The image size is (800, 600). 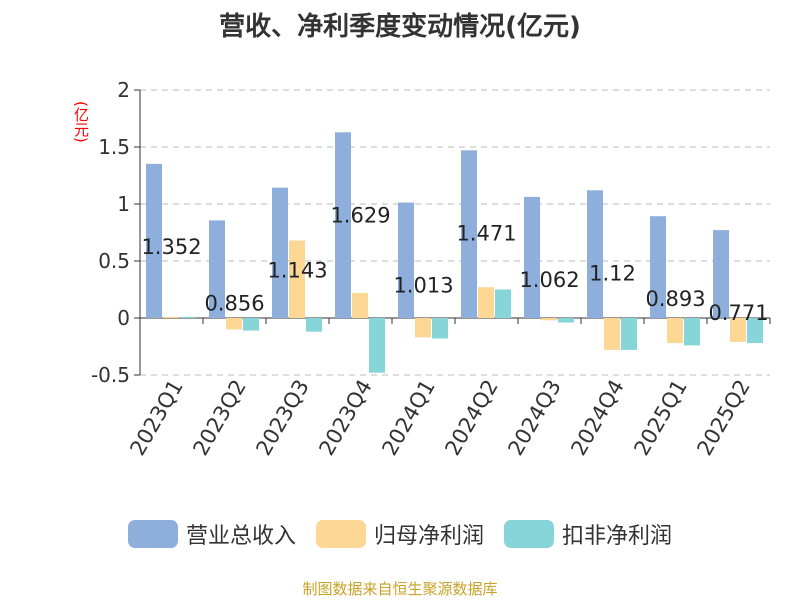 What do you see at coordinates (597, 418) in the screenshot?
I see `x-tick-label: 2024Q4` at bounding box center [597, 418].